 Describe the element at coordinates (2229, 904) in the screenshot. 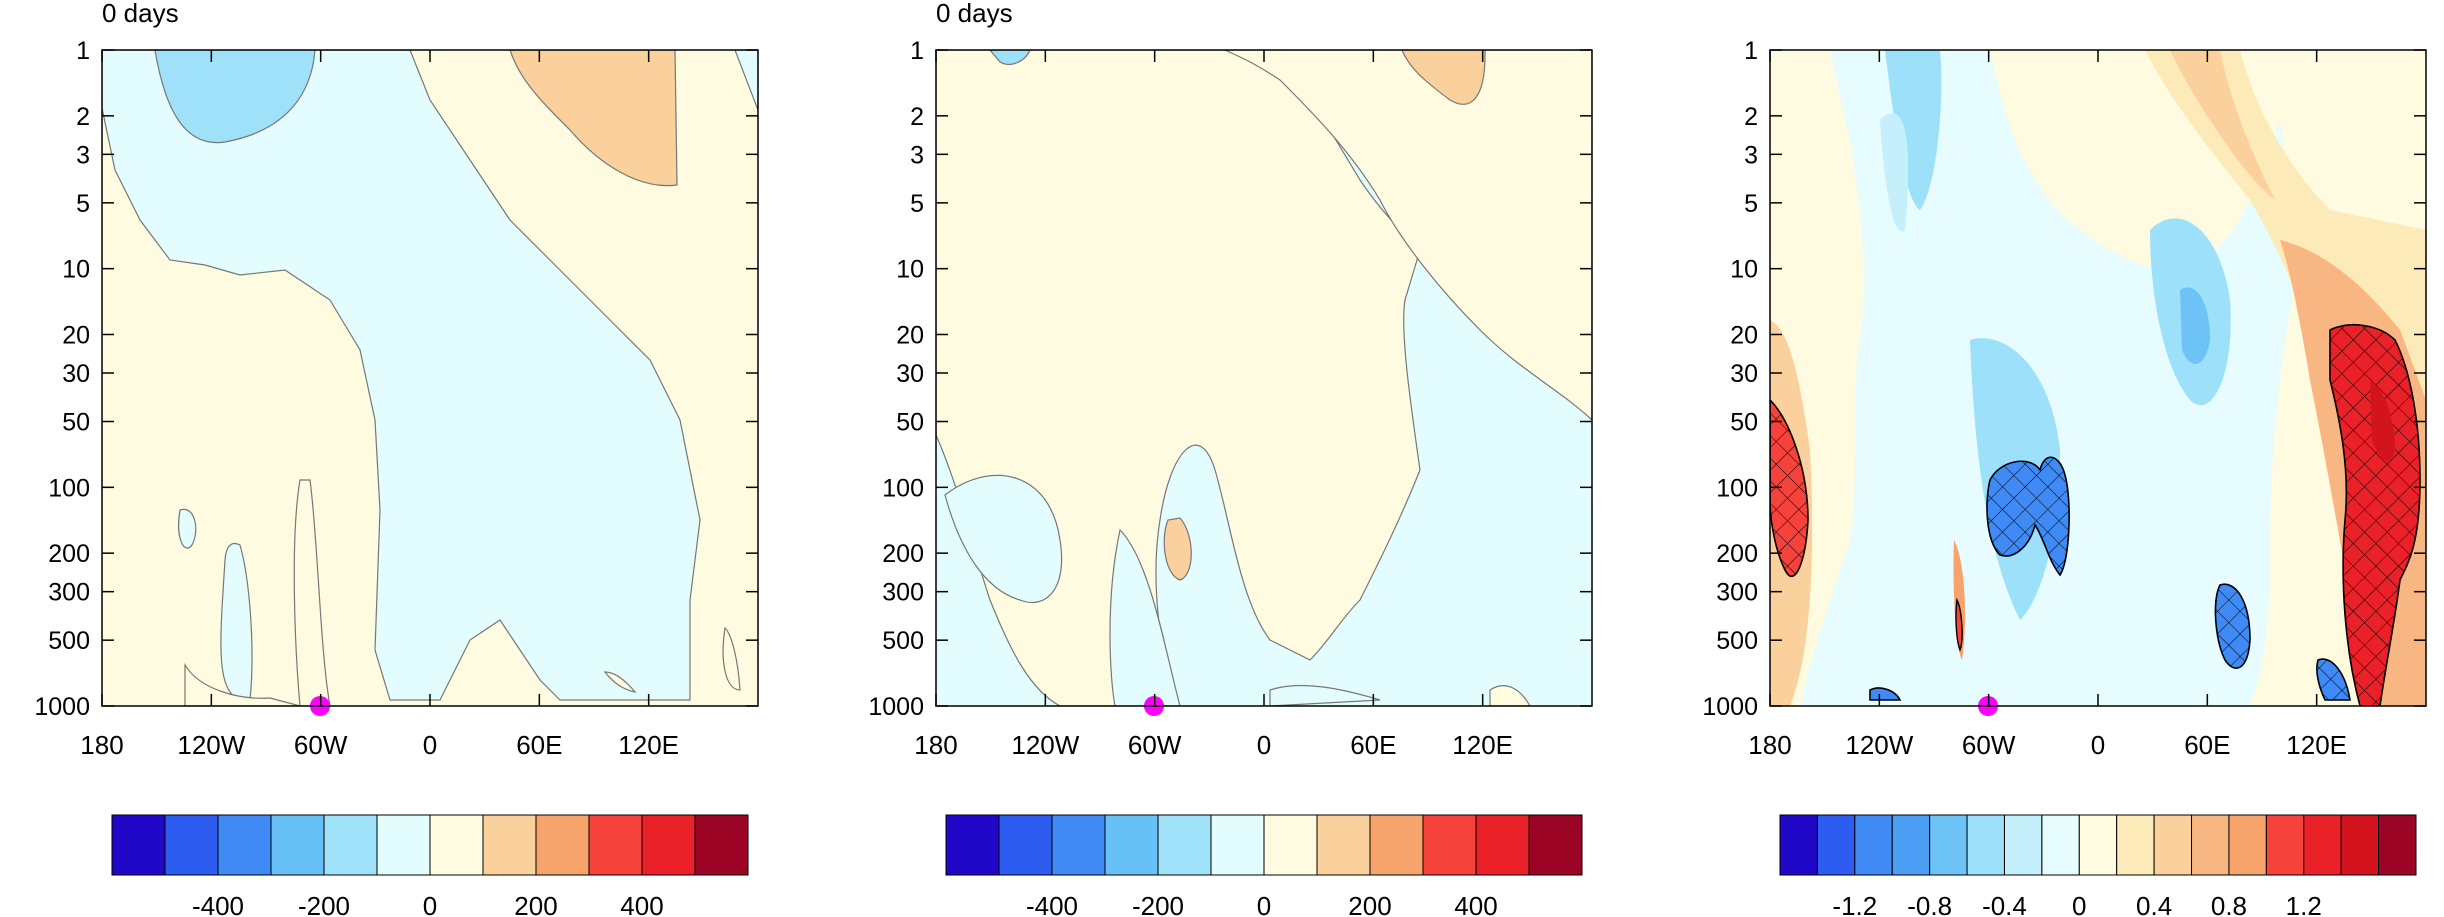

I see `colorbar-label: 0.8` at that location.